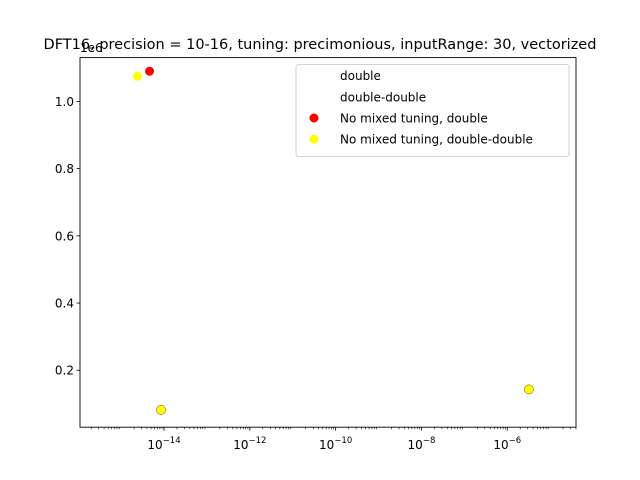 The height and width of the screenshot is (480, 640). I want to click on y-tick-label: 0.4, so click(64, 304).